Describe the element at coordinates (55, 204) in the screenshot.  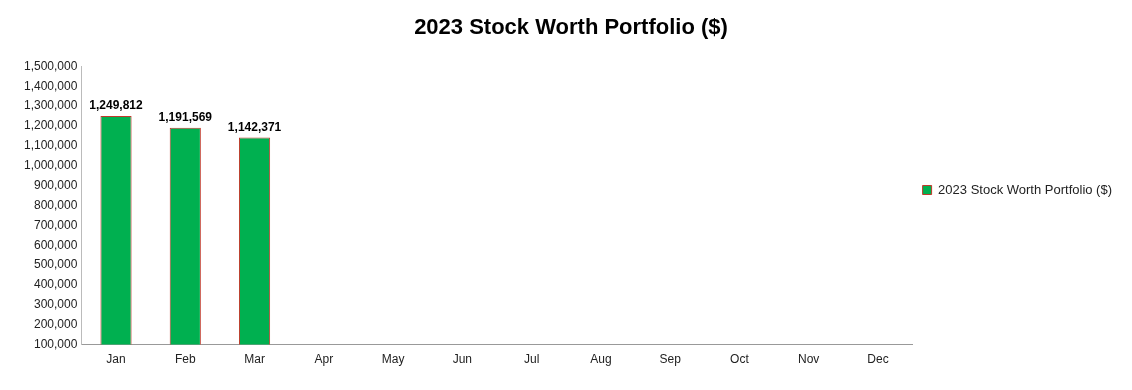
I see `y-tick-label: 800,000` at that location.